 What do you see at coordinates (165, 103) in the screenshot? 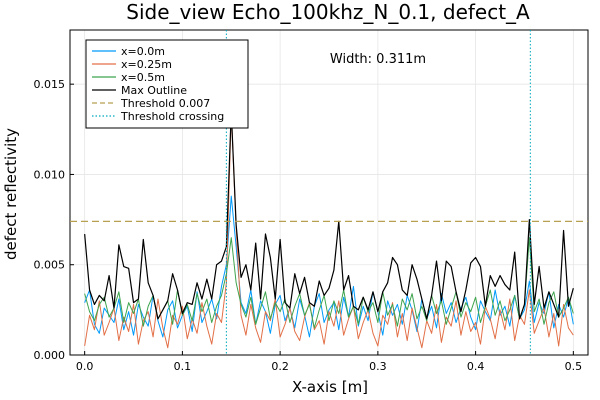
I see `legend-label: Threshold 0.007` at bounding box center [165, 103].